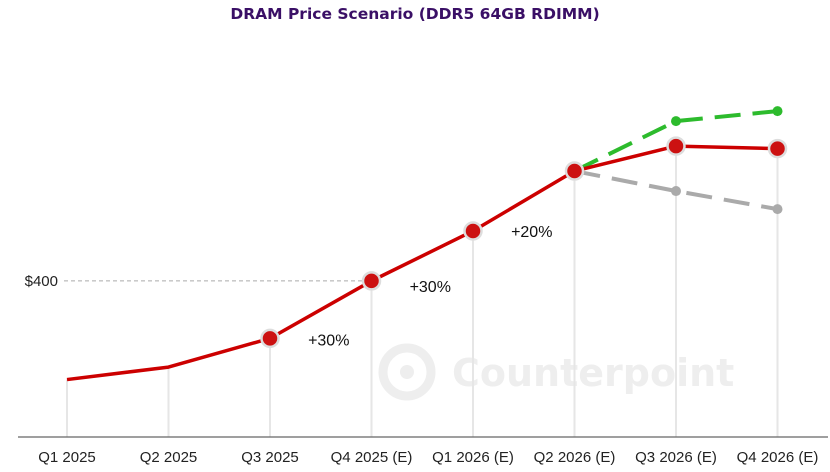  What do you see at coordinates (270, 457) in the screenshot?
I see `x-tick-label: Q3 2025` at bounding box center [270, 457].